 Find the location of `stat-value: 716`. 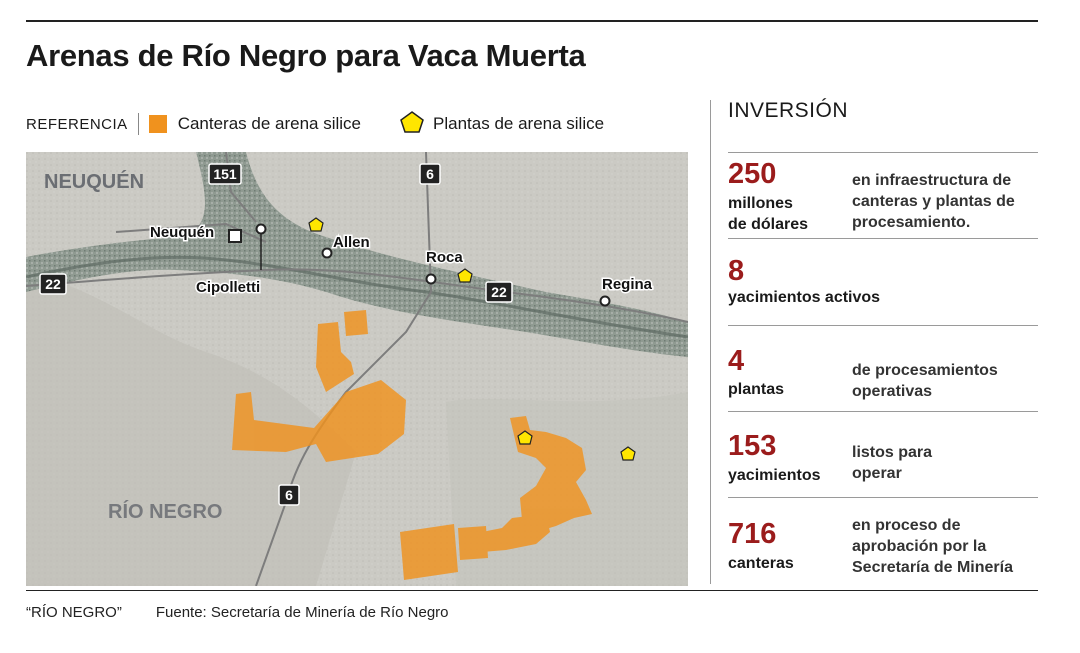

stat-value: 716 is located at coordinates (752, 534).